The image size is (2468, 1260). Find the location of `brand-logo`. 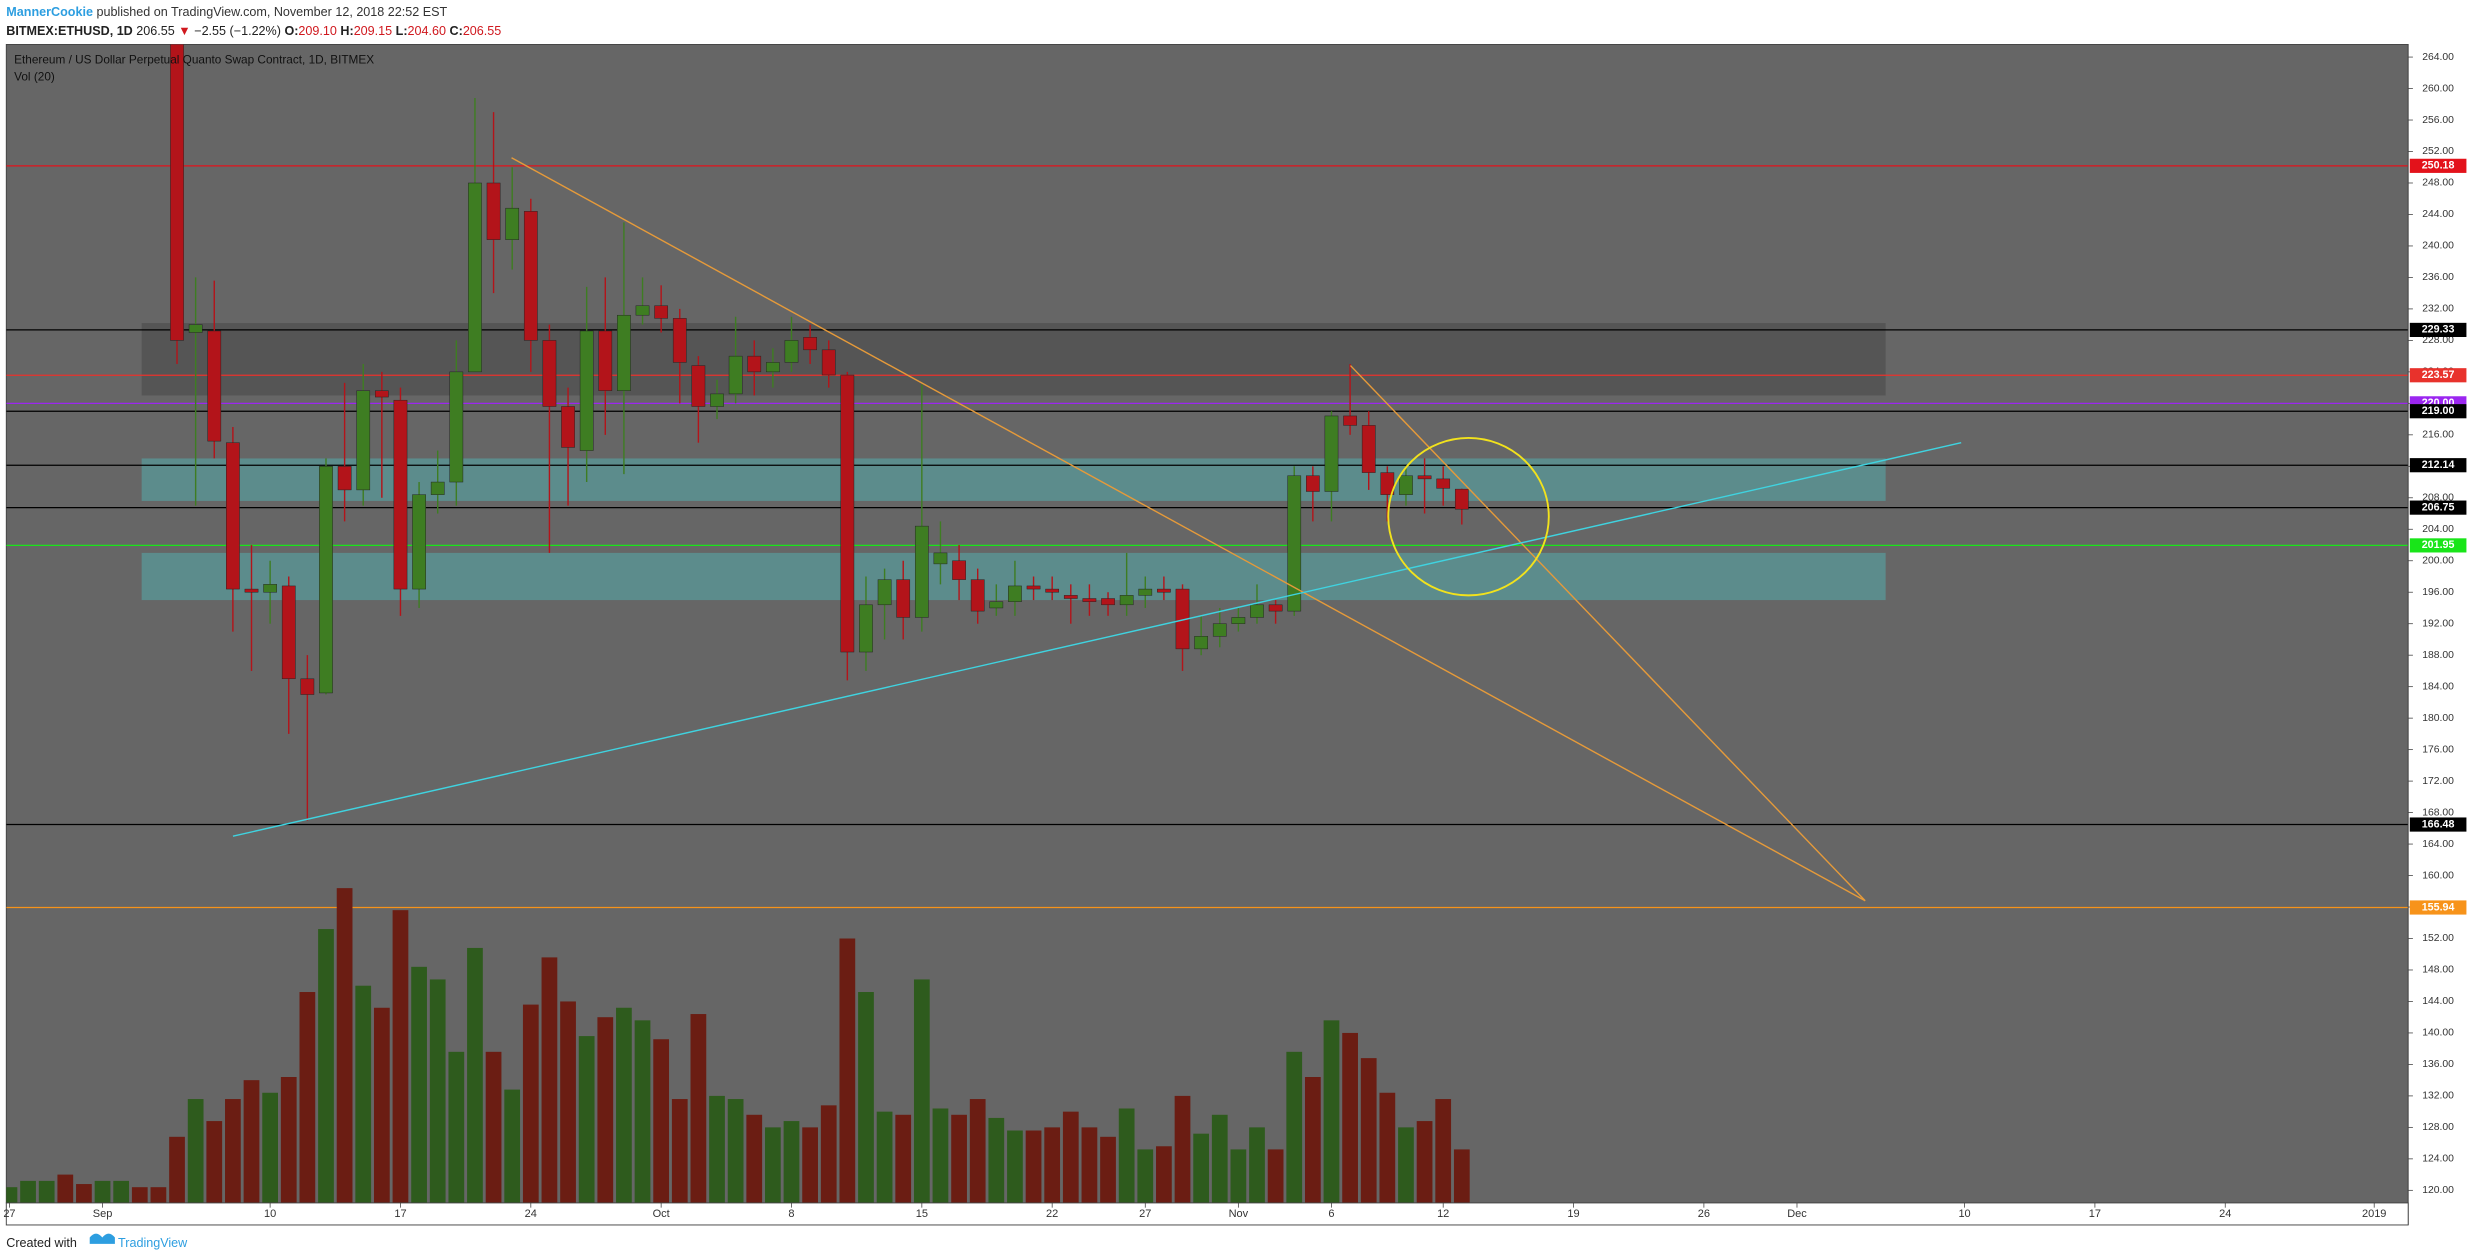

brand-logo is located at coordinates (102, 1238).